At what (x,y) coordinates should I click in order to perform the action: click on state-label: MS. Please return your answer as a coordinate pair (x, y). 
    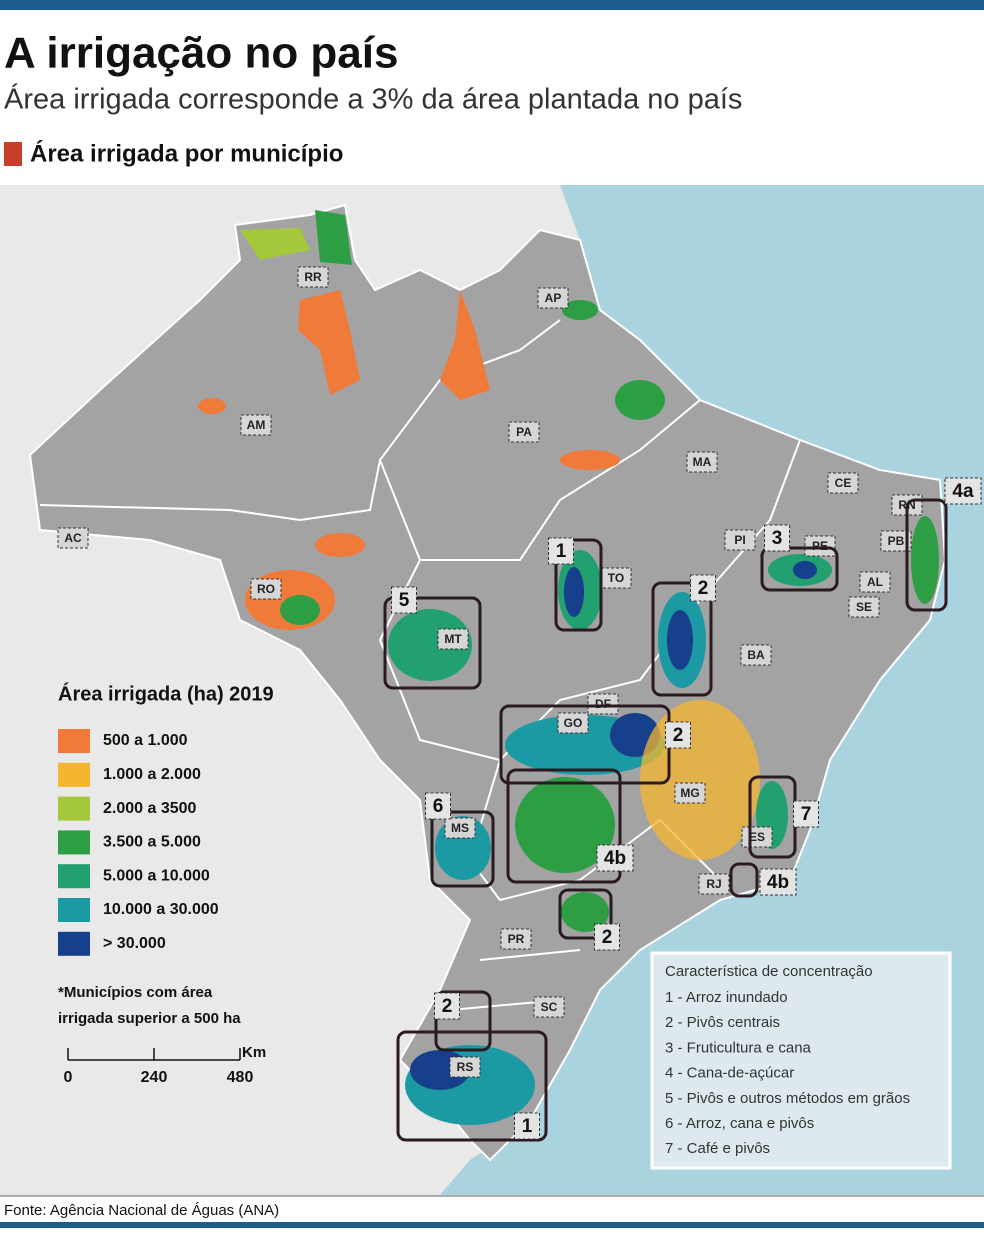
    Looking at the image, I should click on (460, 828).